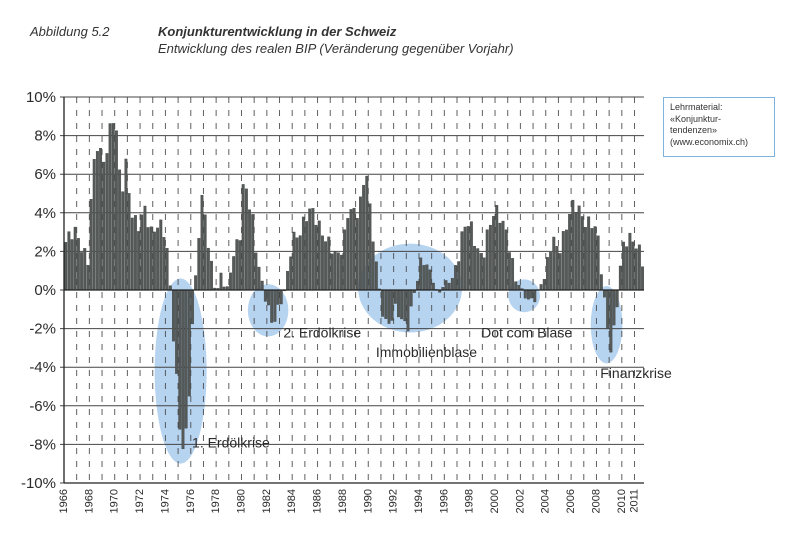 This screenshot has width=800, height=534. What do you see at coordinates (368, 501) in the screenshot?
I see `x-tick-label: 1990` at bounding box center [368, 501].